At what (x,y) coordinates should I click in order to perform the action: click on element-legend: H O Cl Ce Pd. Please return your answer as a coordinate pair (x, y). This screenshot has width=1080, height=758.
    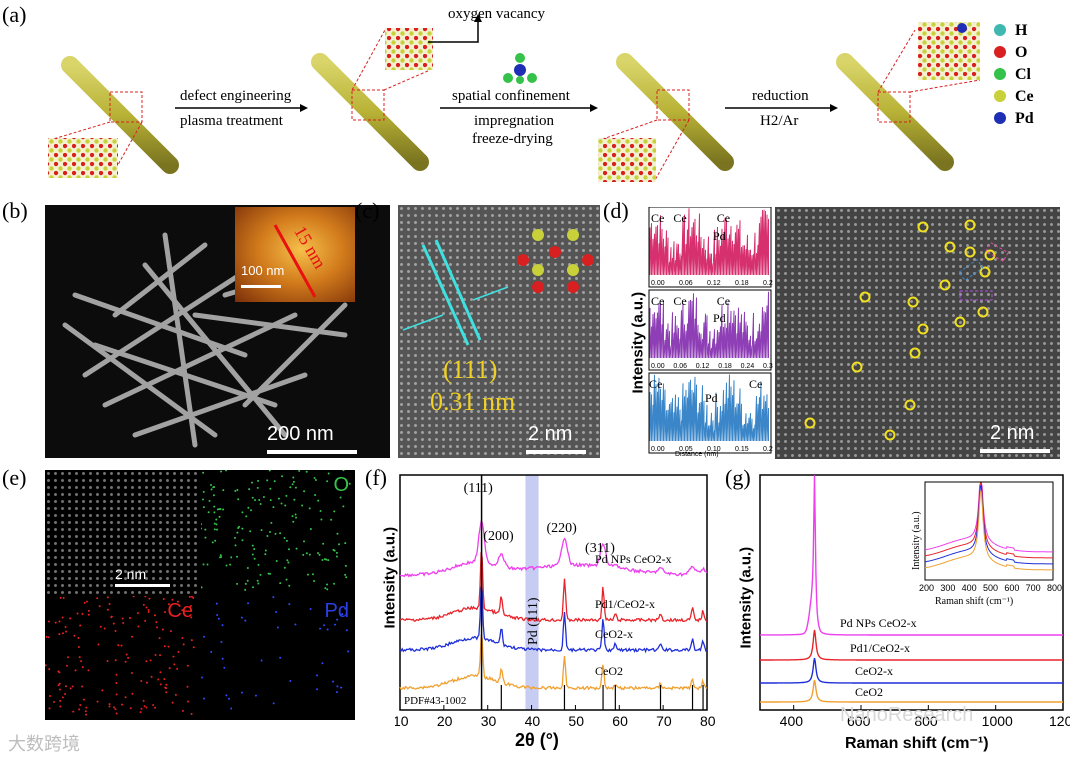
    Looking at the image, I should click on (1024, 75).